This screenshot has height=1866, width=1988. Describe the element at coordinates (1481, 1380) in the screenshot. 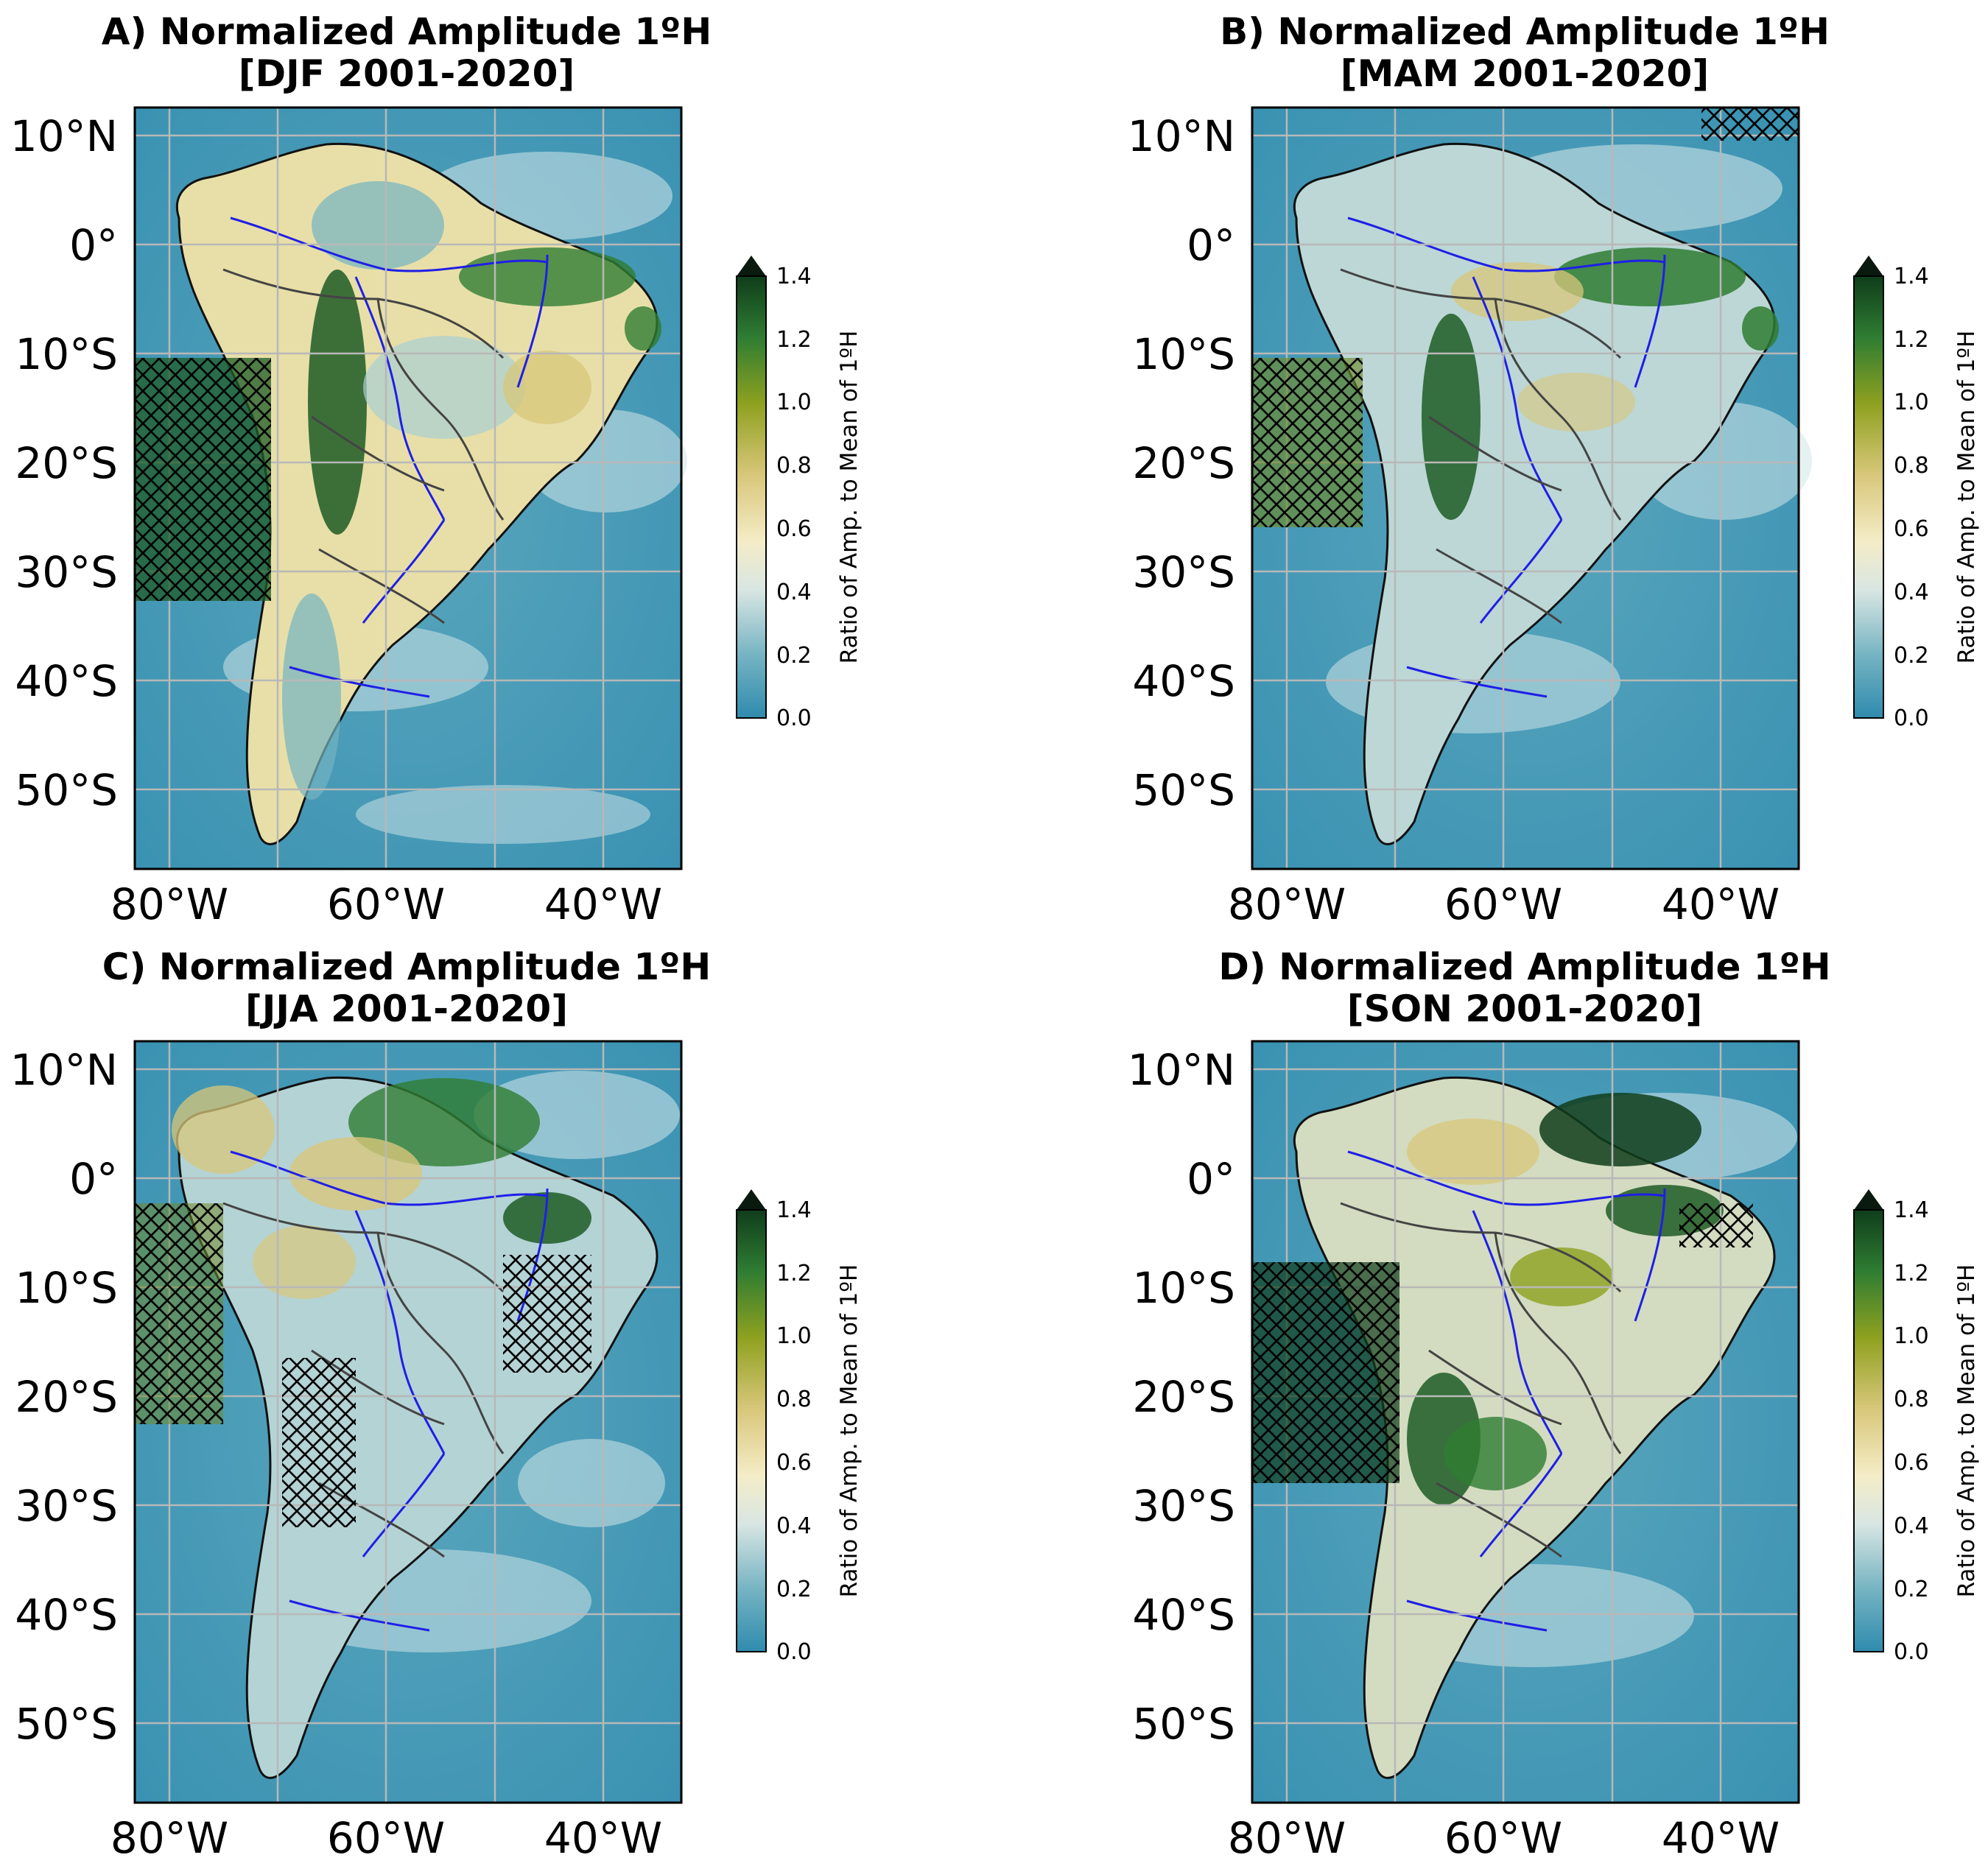

I see `borders` at that location.